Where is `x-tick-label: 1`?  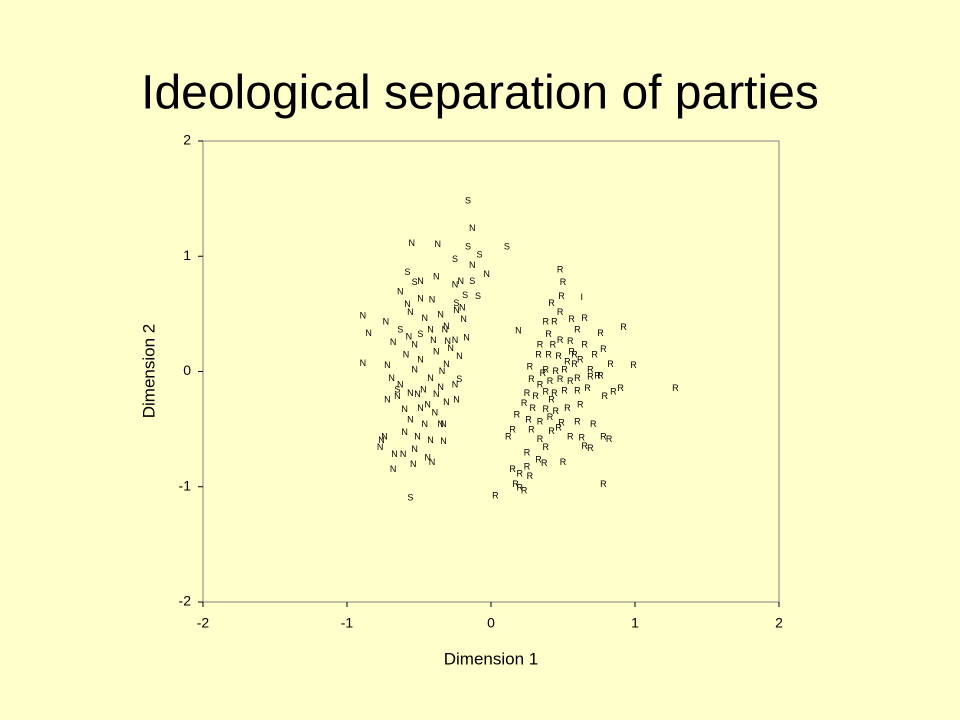 x-tick-label: 1 is located at coordinates (635, 623).